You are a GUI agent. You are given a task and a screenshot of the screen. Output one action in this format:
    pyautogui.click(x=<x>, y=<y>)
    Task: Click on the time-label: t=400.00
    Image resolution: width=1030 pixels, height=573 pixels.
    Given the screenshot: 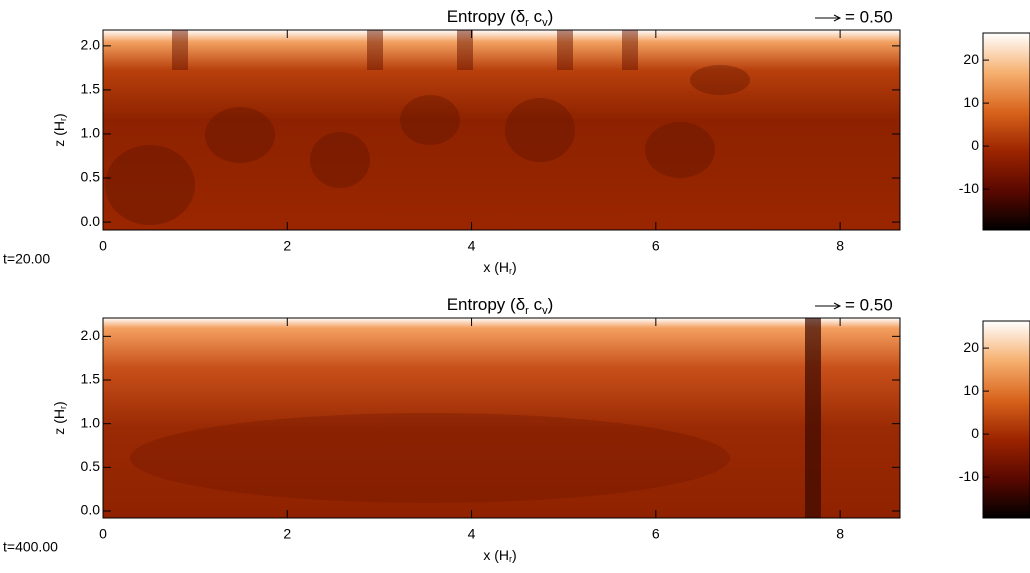 What is the action you would take?
    pyautogui.click(x=30, y=547)
    